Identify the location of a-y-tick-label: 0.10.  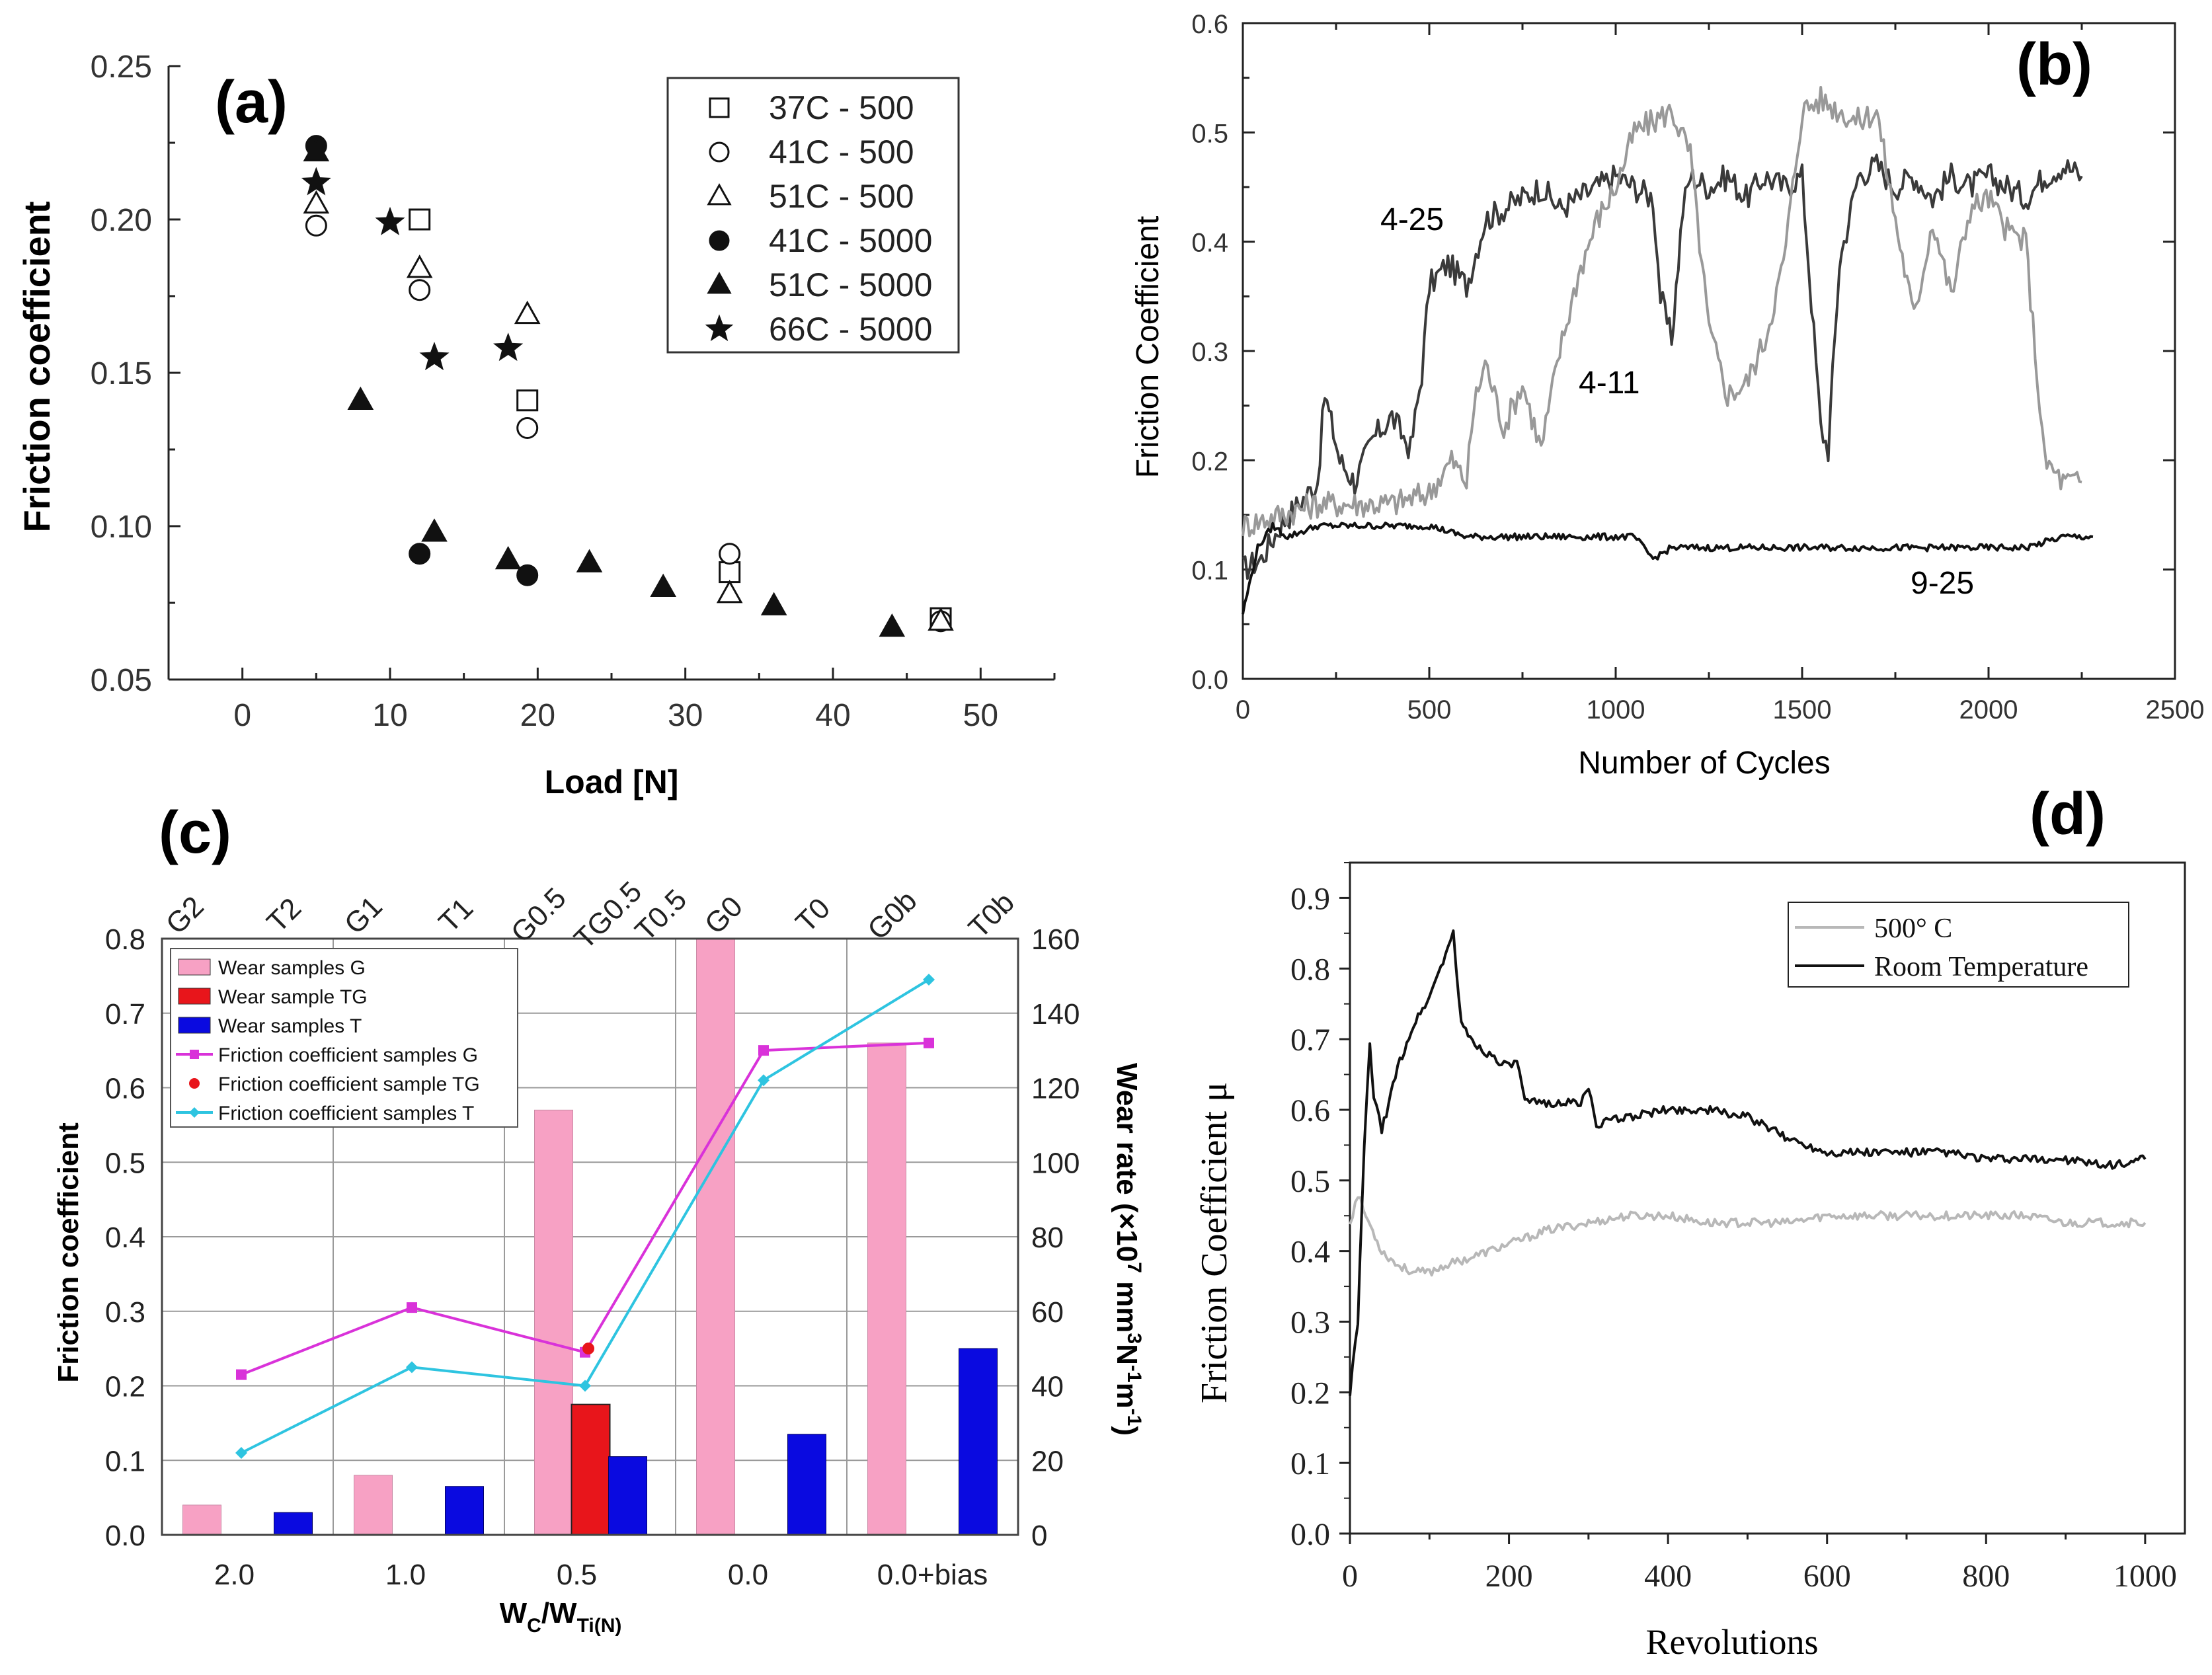
(121, 527).